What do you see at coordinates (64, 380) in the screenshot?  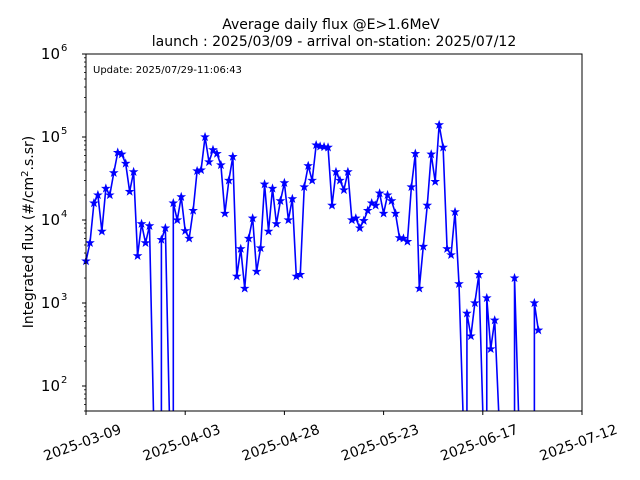 I see `y-tick-exponent: 2` at bounding box center [64, 380].